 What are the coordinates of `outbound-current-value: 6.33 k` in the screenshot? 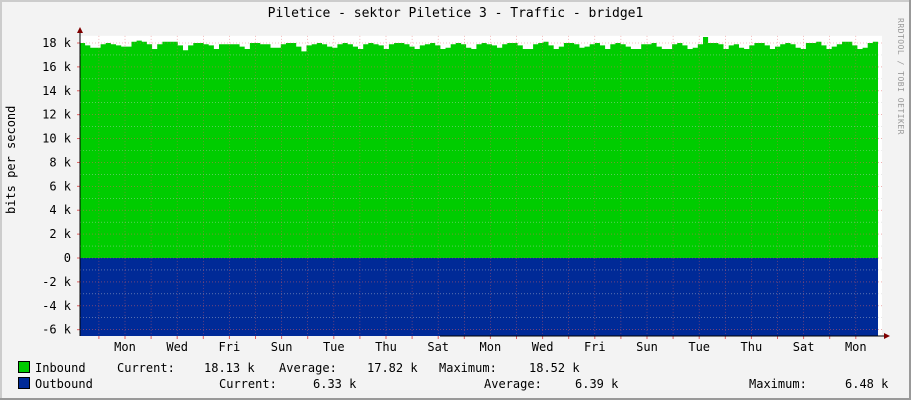 It's located at (335, 384).